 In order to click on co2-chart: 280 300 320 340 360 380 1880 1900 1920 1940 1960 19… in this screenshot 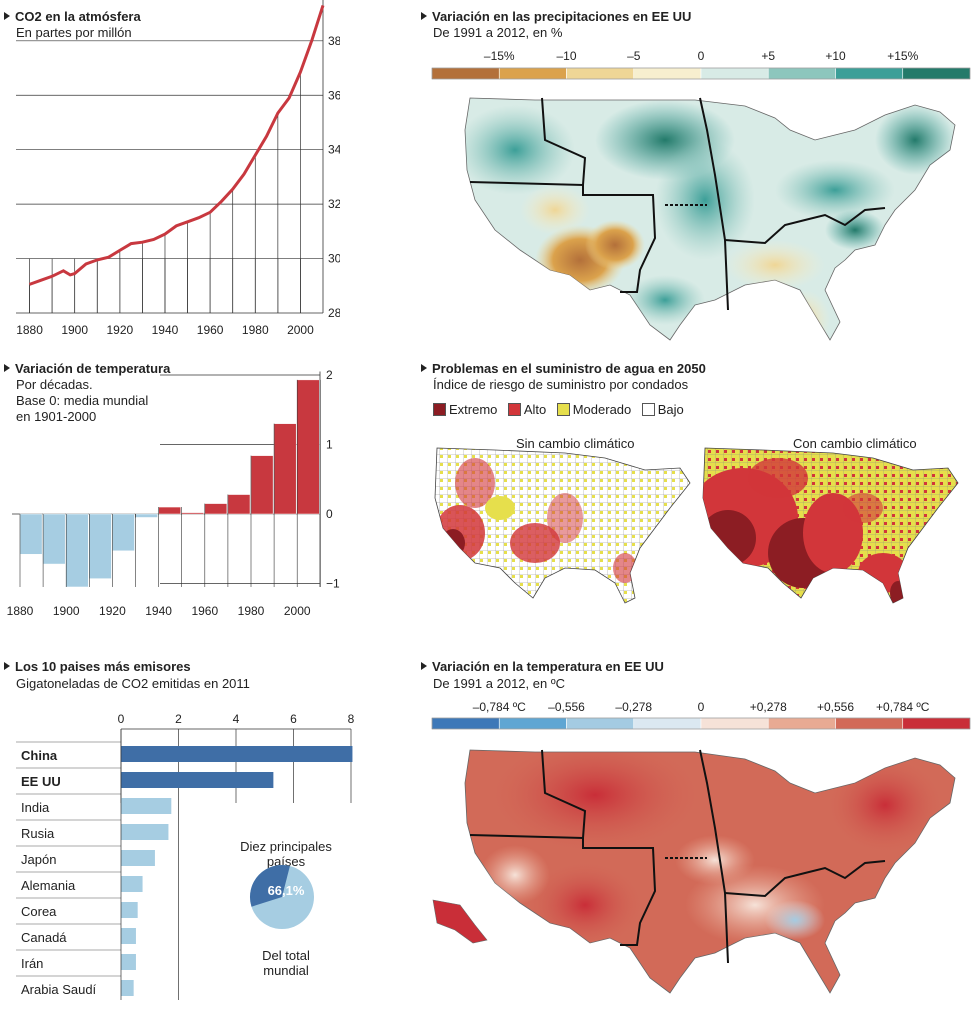, I will do `click(178, 168)`.